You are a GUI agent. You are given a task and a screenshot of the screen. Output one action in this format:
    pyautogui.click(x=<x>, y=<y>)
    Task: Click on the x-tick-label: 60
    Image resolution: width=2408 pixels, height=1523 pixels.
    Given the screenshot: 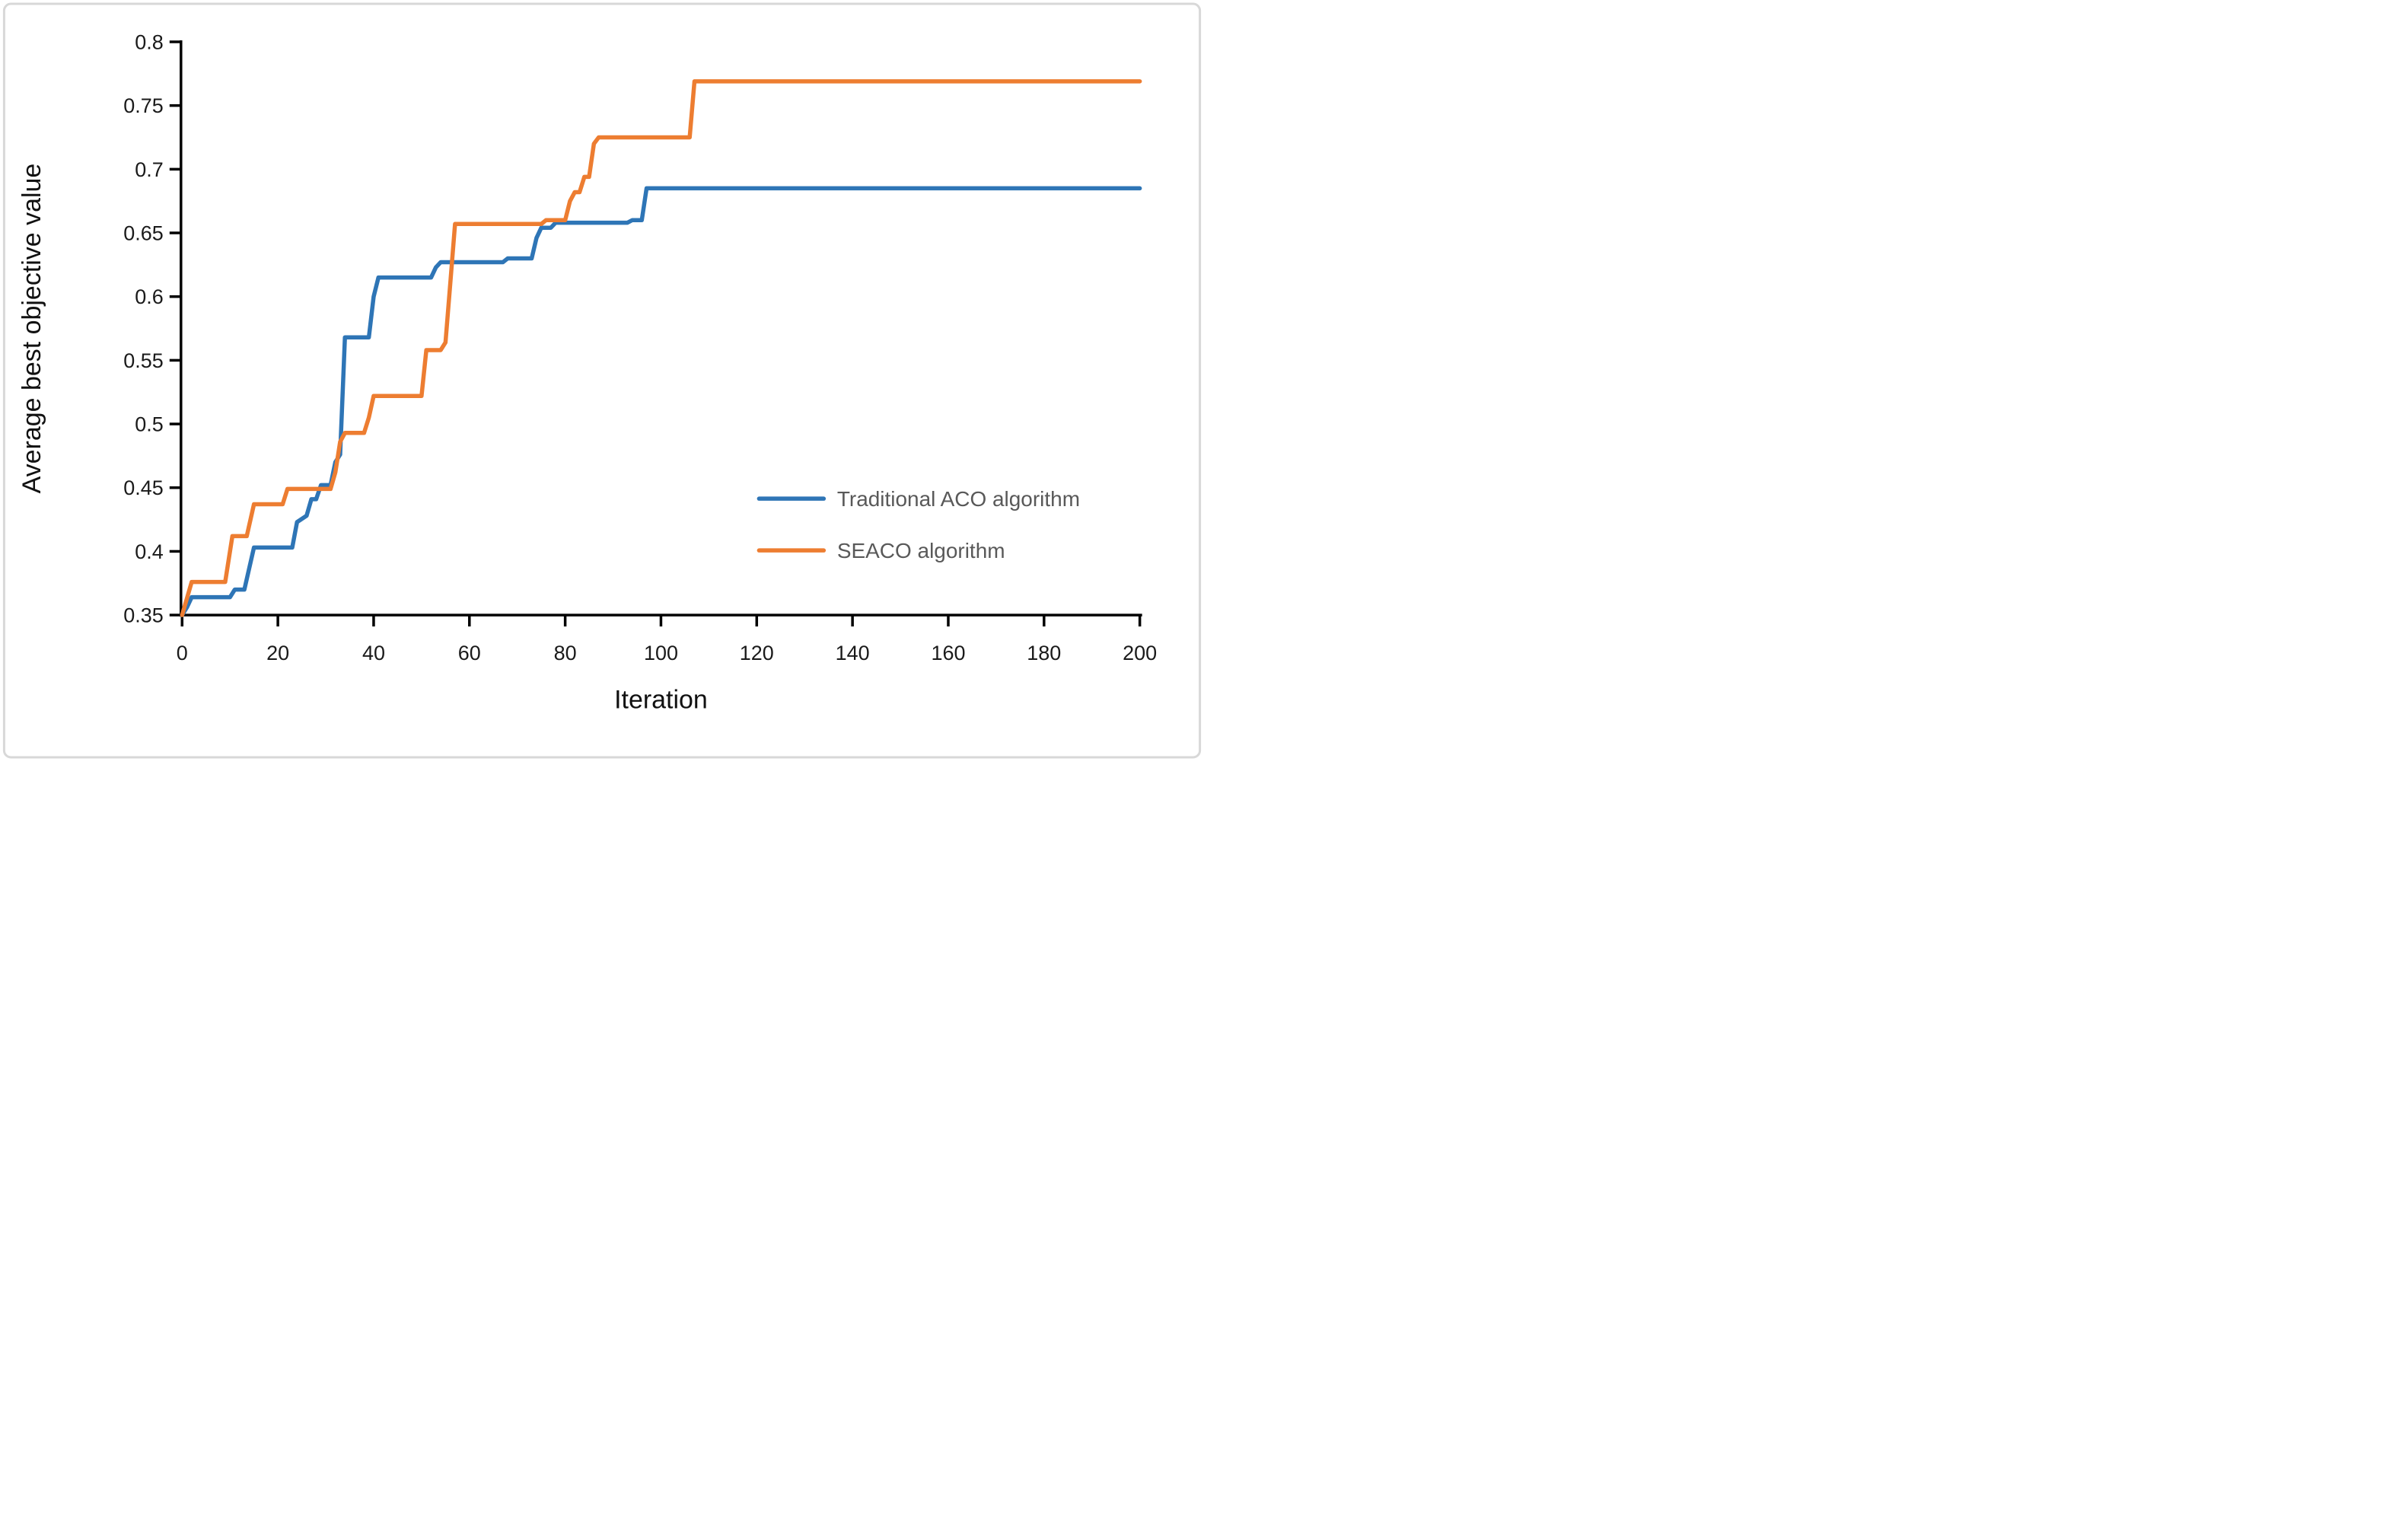 What is the action you would take?
    pyautogui.click(x=469, y=653)
    